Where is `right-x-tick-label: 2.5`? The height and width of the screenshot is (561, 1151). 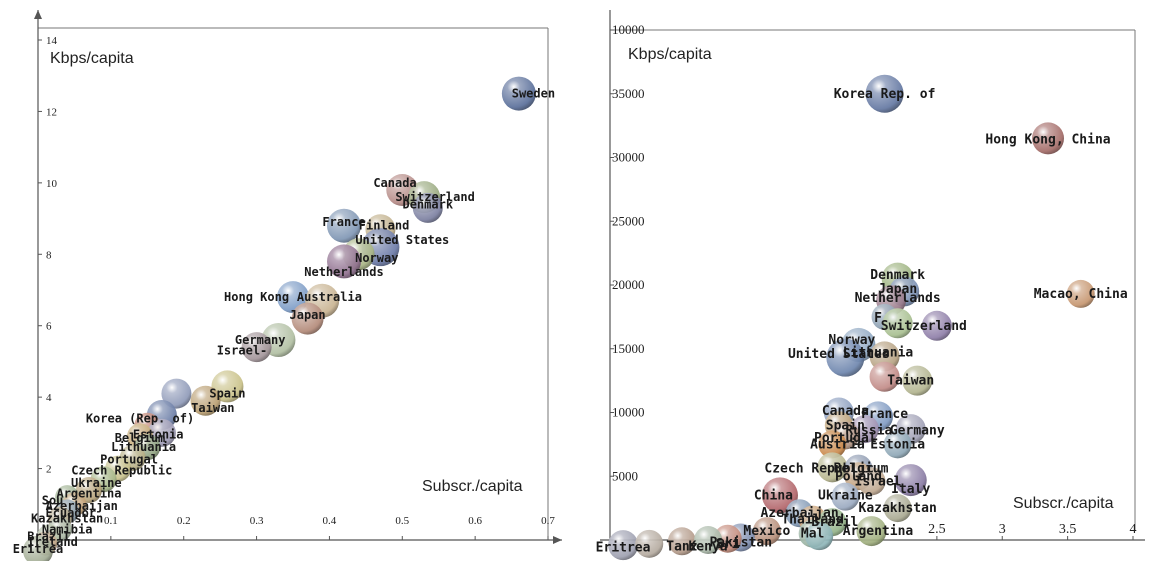 right-x-tick-label: 2.5 is located at coordinates (937, 529).